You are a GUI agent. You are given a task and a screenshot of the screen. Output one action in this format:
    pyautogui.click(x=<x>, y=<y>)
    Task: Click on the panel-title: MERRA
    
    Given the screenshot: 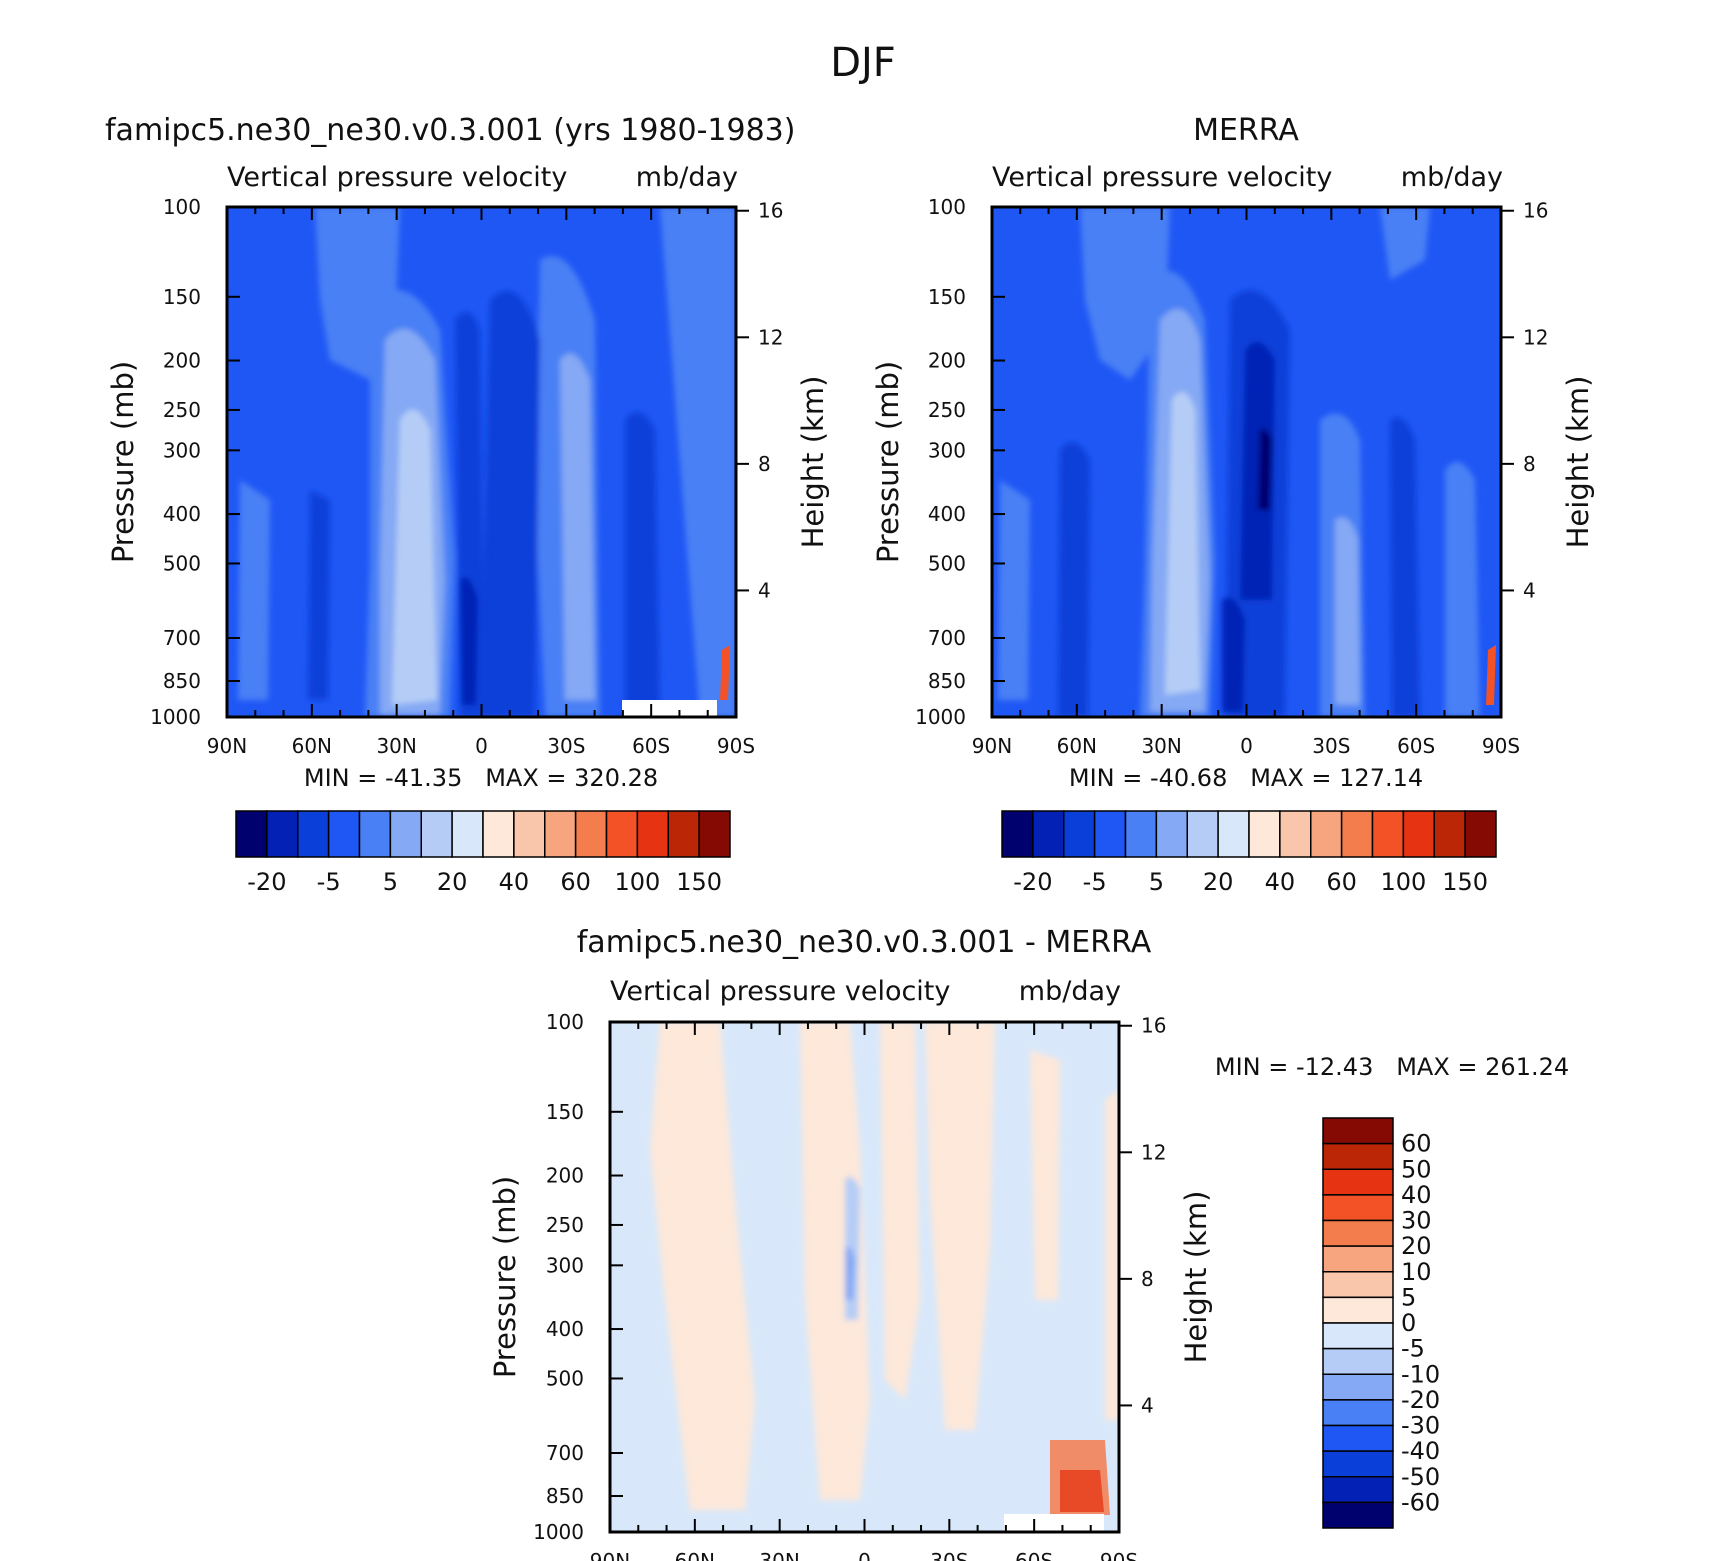 What is the action you would take?
    pyautogui.click(x=1246, y=130)
    